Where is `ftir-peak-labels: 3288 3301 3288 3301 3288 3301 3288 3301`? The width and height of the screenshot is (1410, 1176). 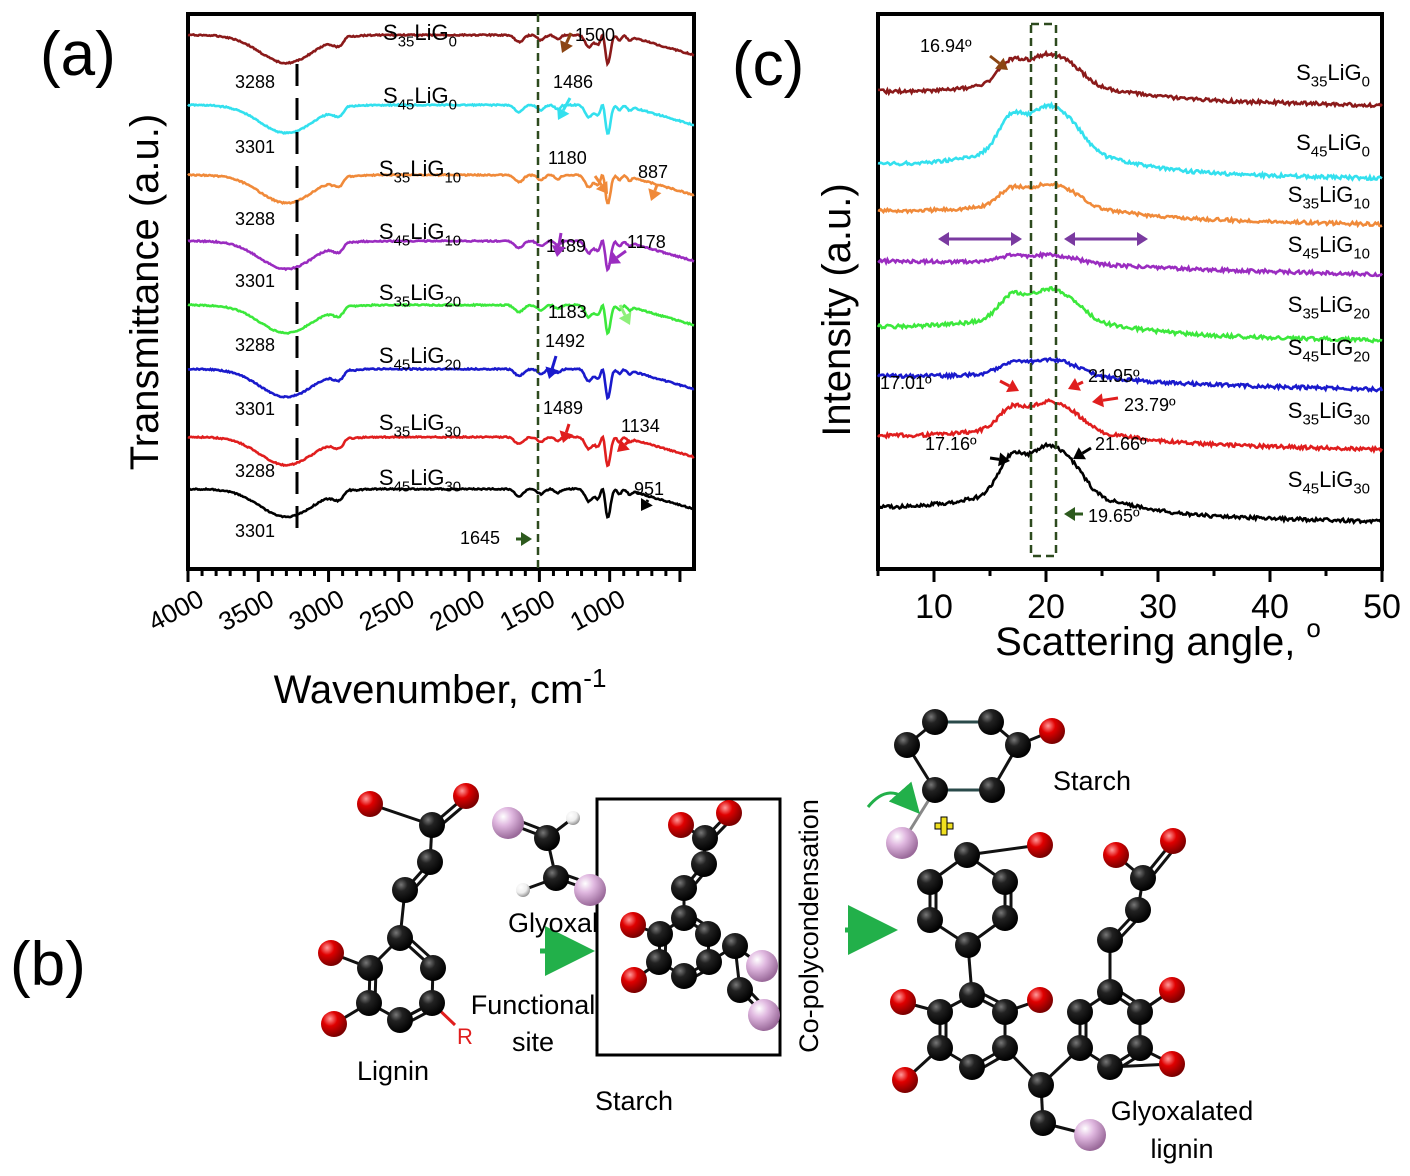
ftir-peak-labels: 3288 3301 3288 3301 3288 3301 3288 3301 is located at coordinates (255, 306).